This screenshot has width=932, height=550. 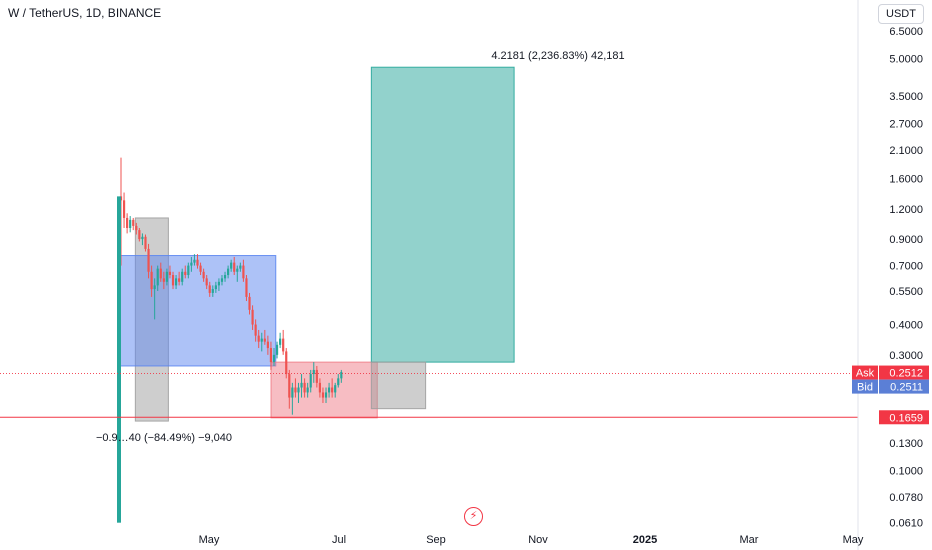 I want to click on price-tick-label: 6.5000, so click(x=906, y=32).